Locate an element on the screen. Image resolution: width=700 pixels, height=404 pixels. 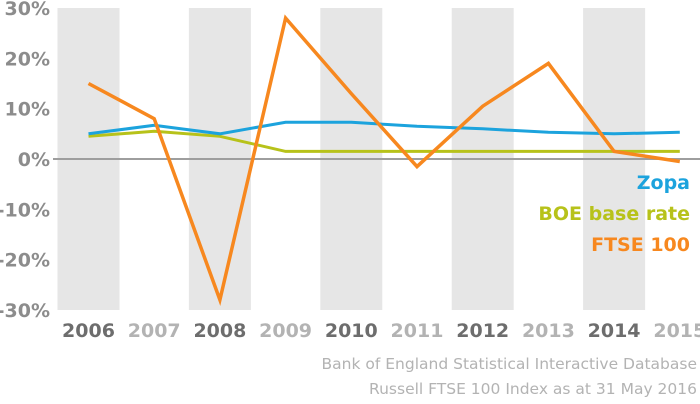
x-tick-label: 2015 is located at coordinates (676, 331).